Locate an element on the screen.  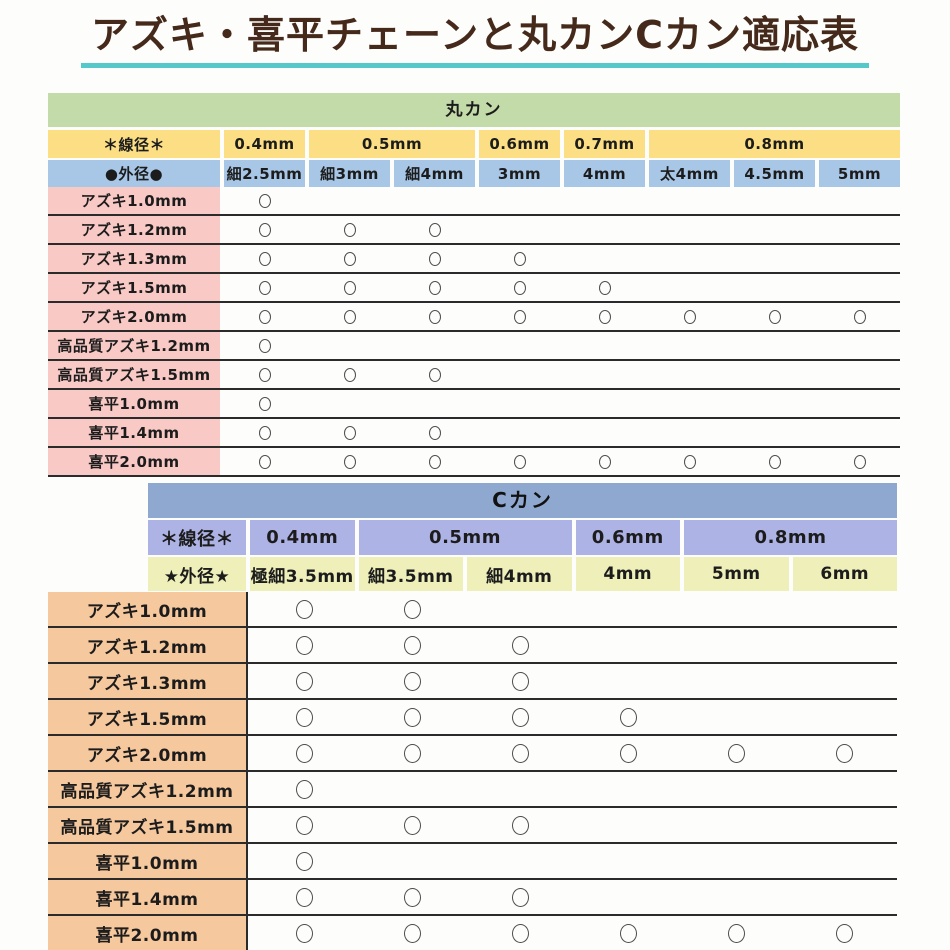
table-title-band: Cカン is located at coordinates (522, 500).